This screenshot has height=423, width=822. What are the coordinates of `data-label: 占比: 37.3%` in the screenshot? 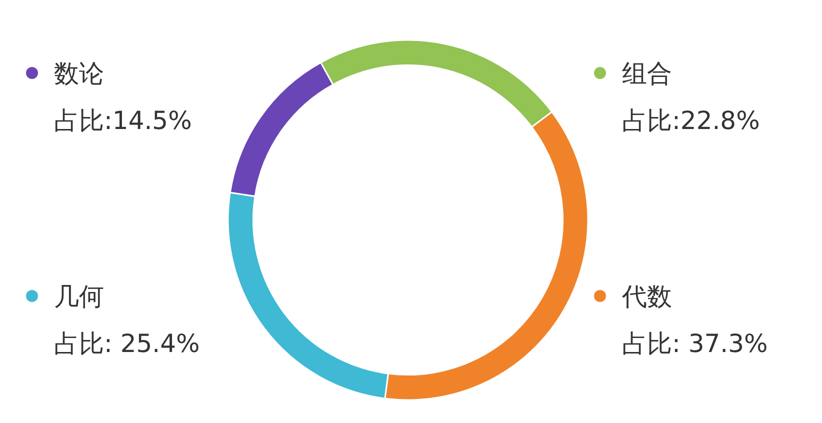 It's located at (695, 343).